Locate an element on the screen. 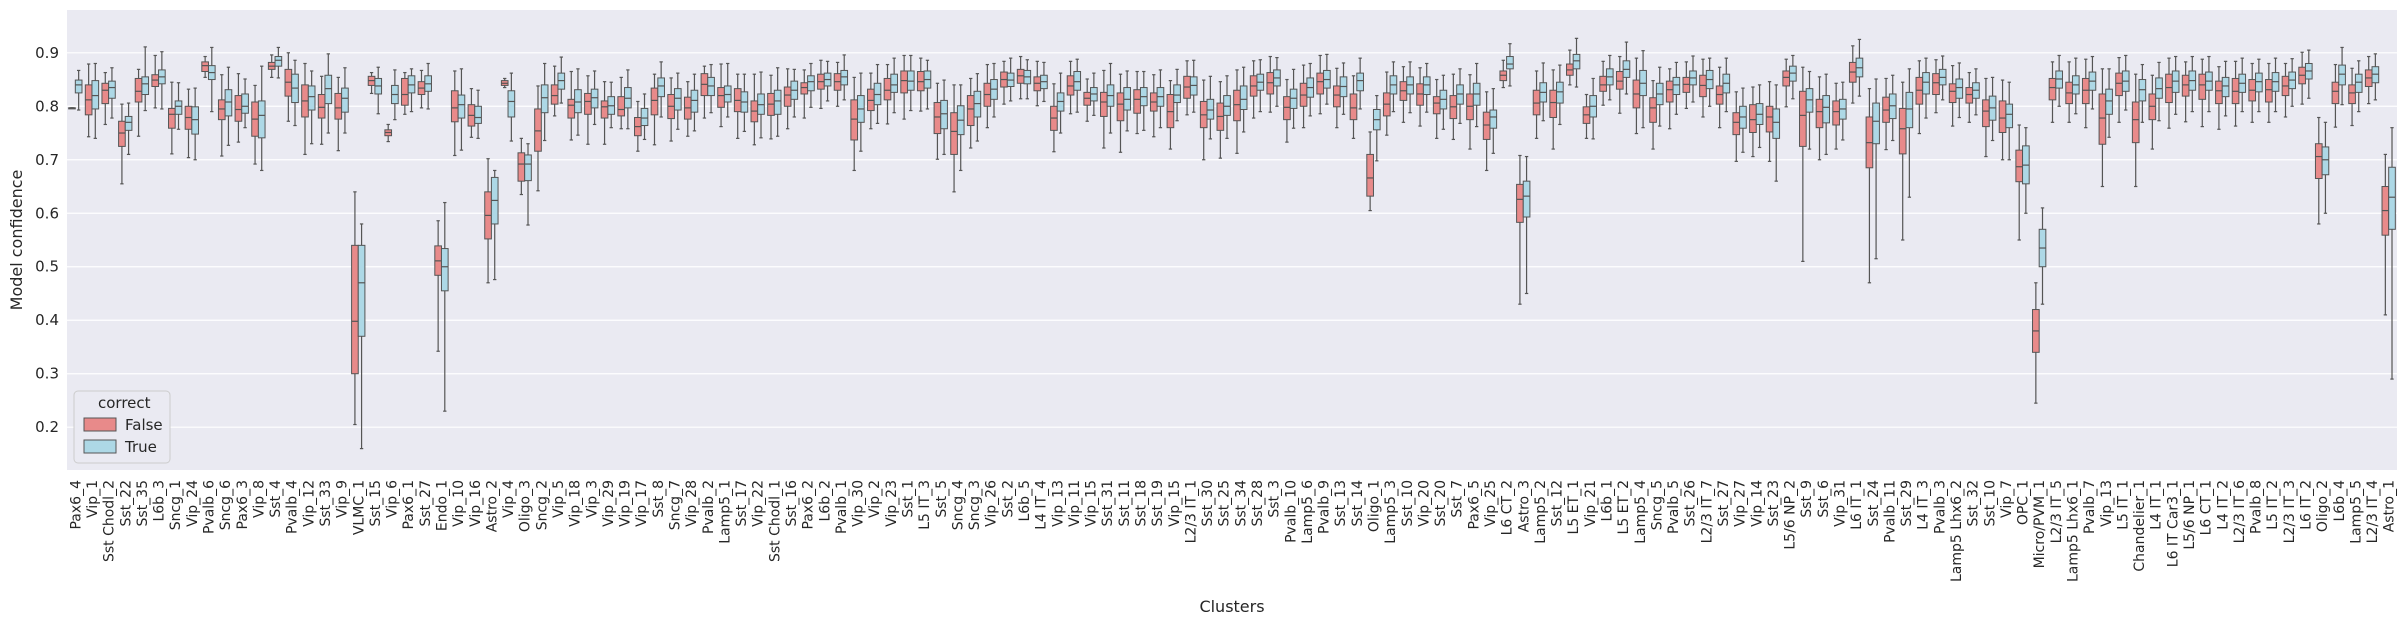 This screenshot has width=2403, height=631. x-tick-label: VLMC_1 is located at coordinates (359, 507).